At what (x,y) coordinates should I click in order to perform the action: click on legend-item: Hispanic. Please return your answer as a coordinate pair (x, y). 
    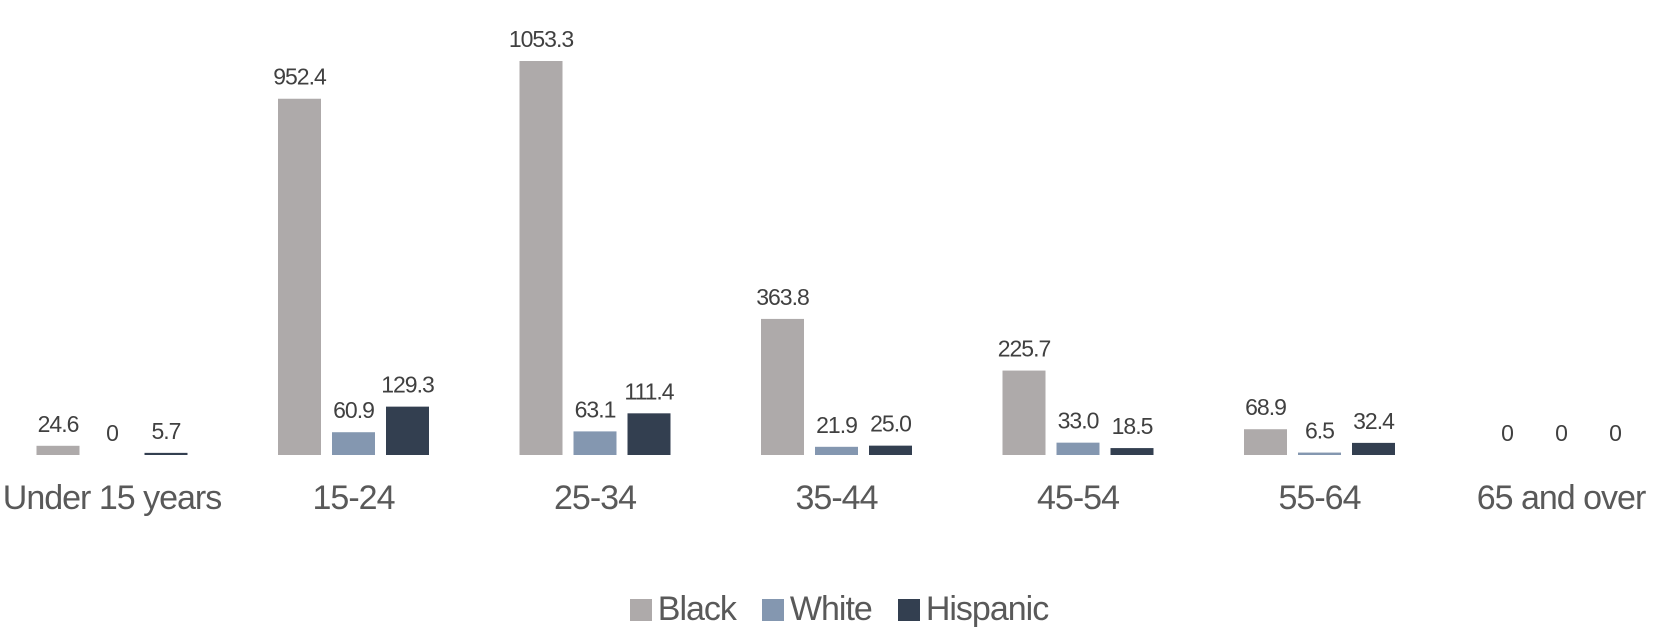
    Looking at the image, I should click on (973, 609).